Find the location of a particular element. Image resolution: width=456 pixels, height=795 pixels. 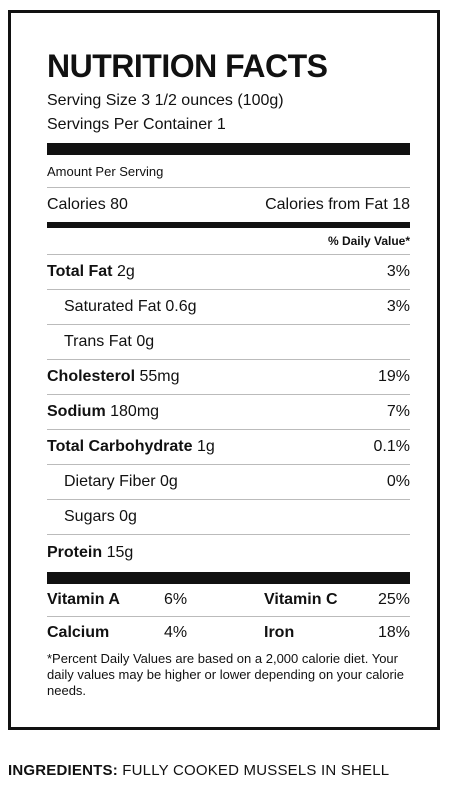

nutrient-row-cholesterol: Cholesterol 55mg 19% is located at coordinates (228, 377).